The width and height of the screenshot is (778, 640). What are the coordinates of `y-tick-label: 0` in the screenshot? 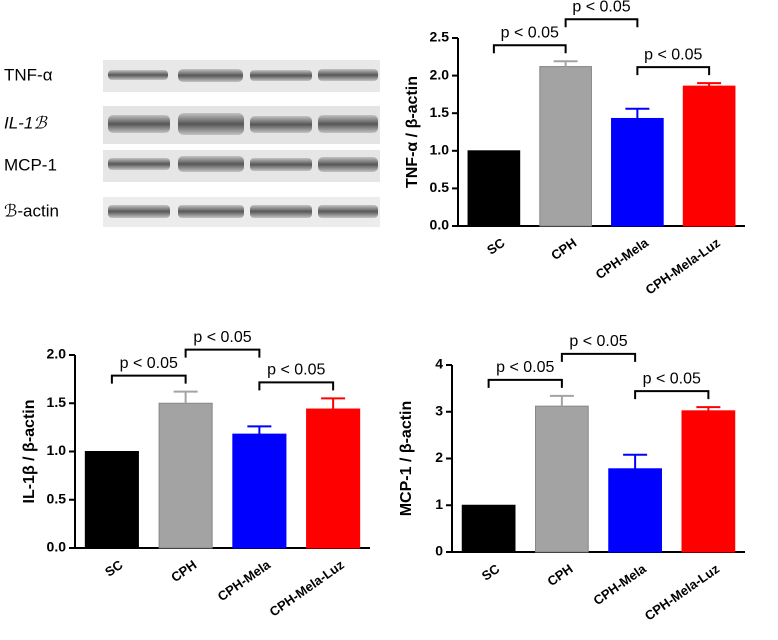 It's located at (439, 551).